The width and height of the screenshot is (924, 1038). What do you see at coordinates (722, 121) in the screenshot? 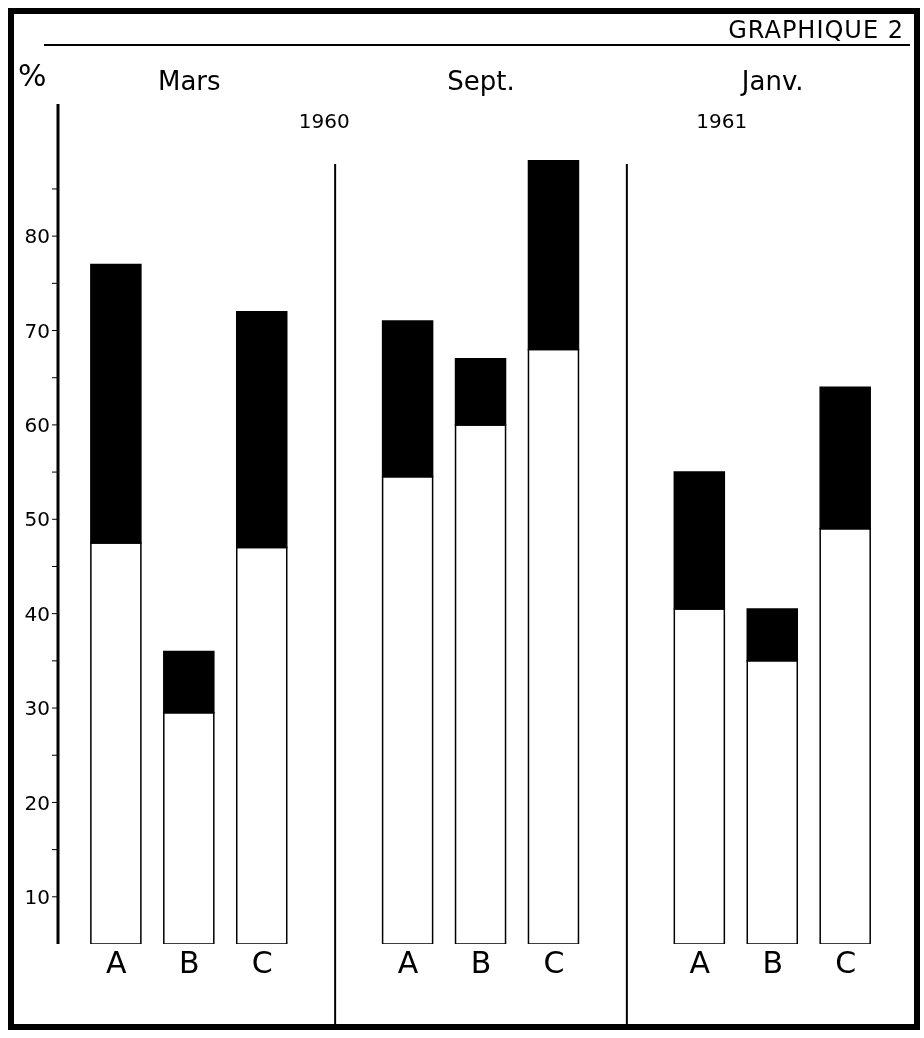
I see `annotation: 1961` at bounding box center [722, 121].